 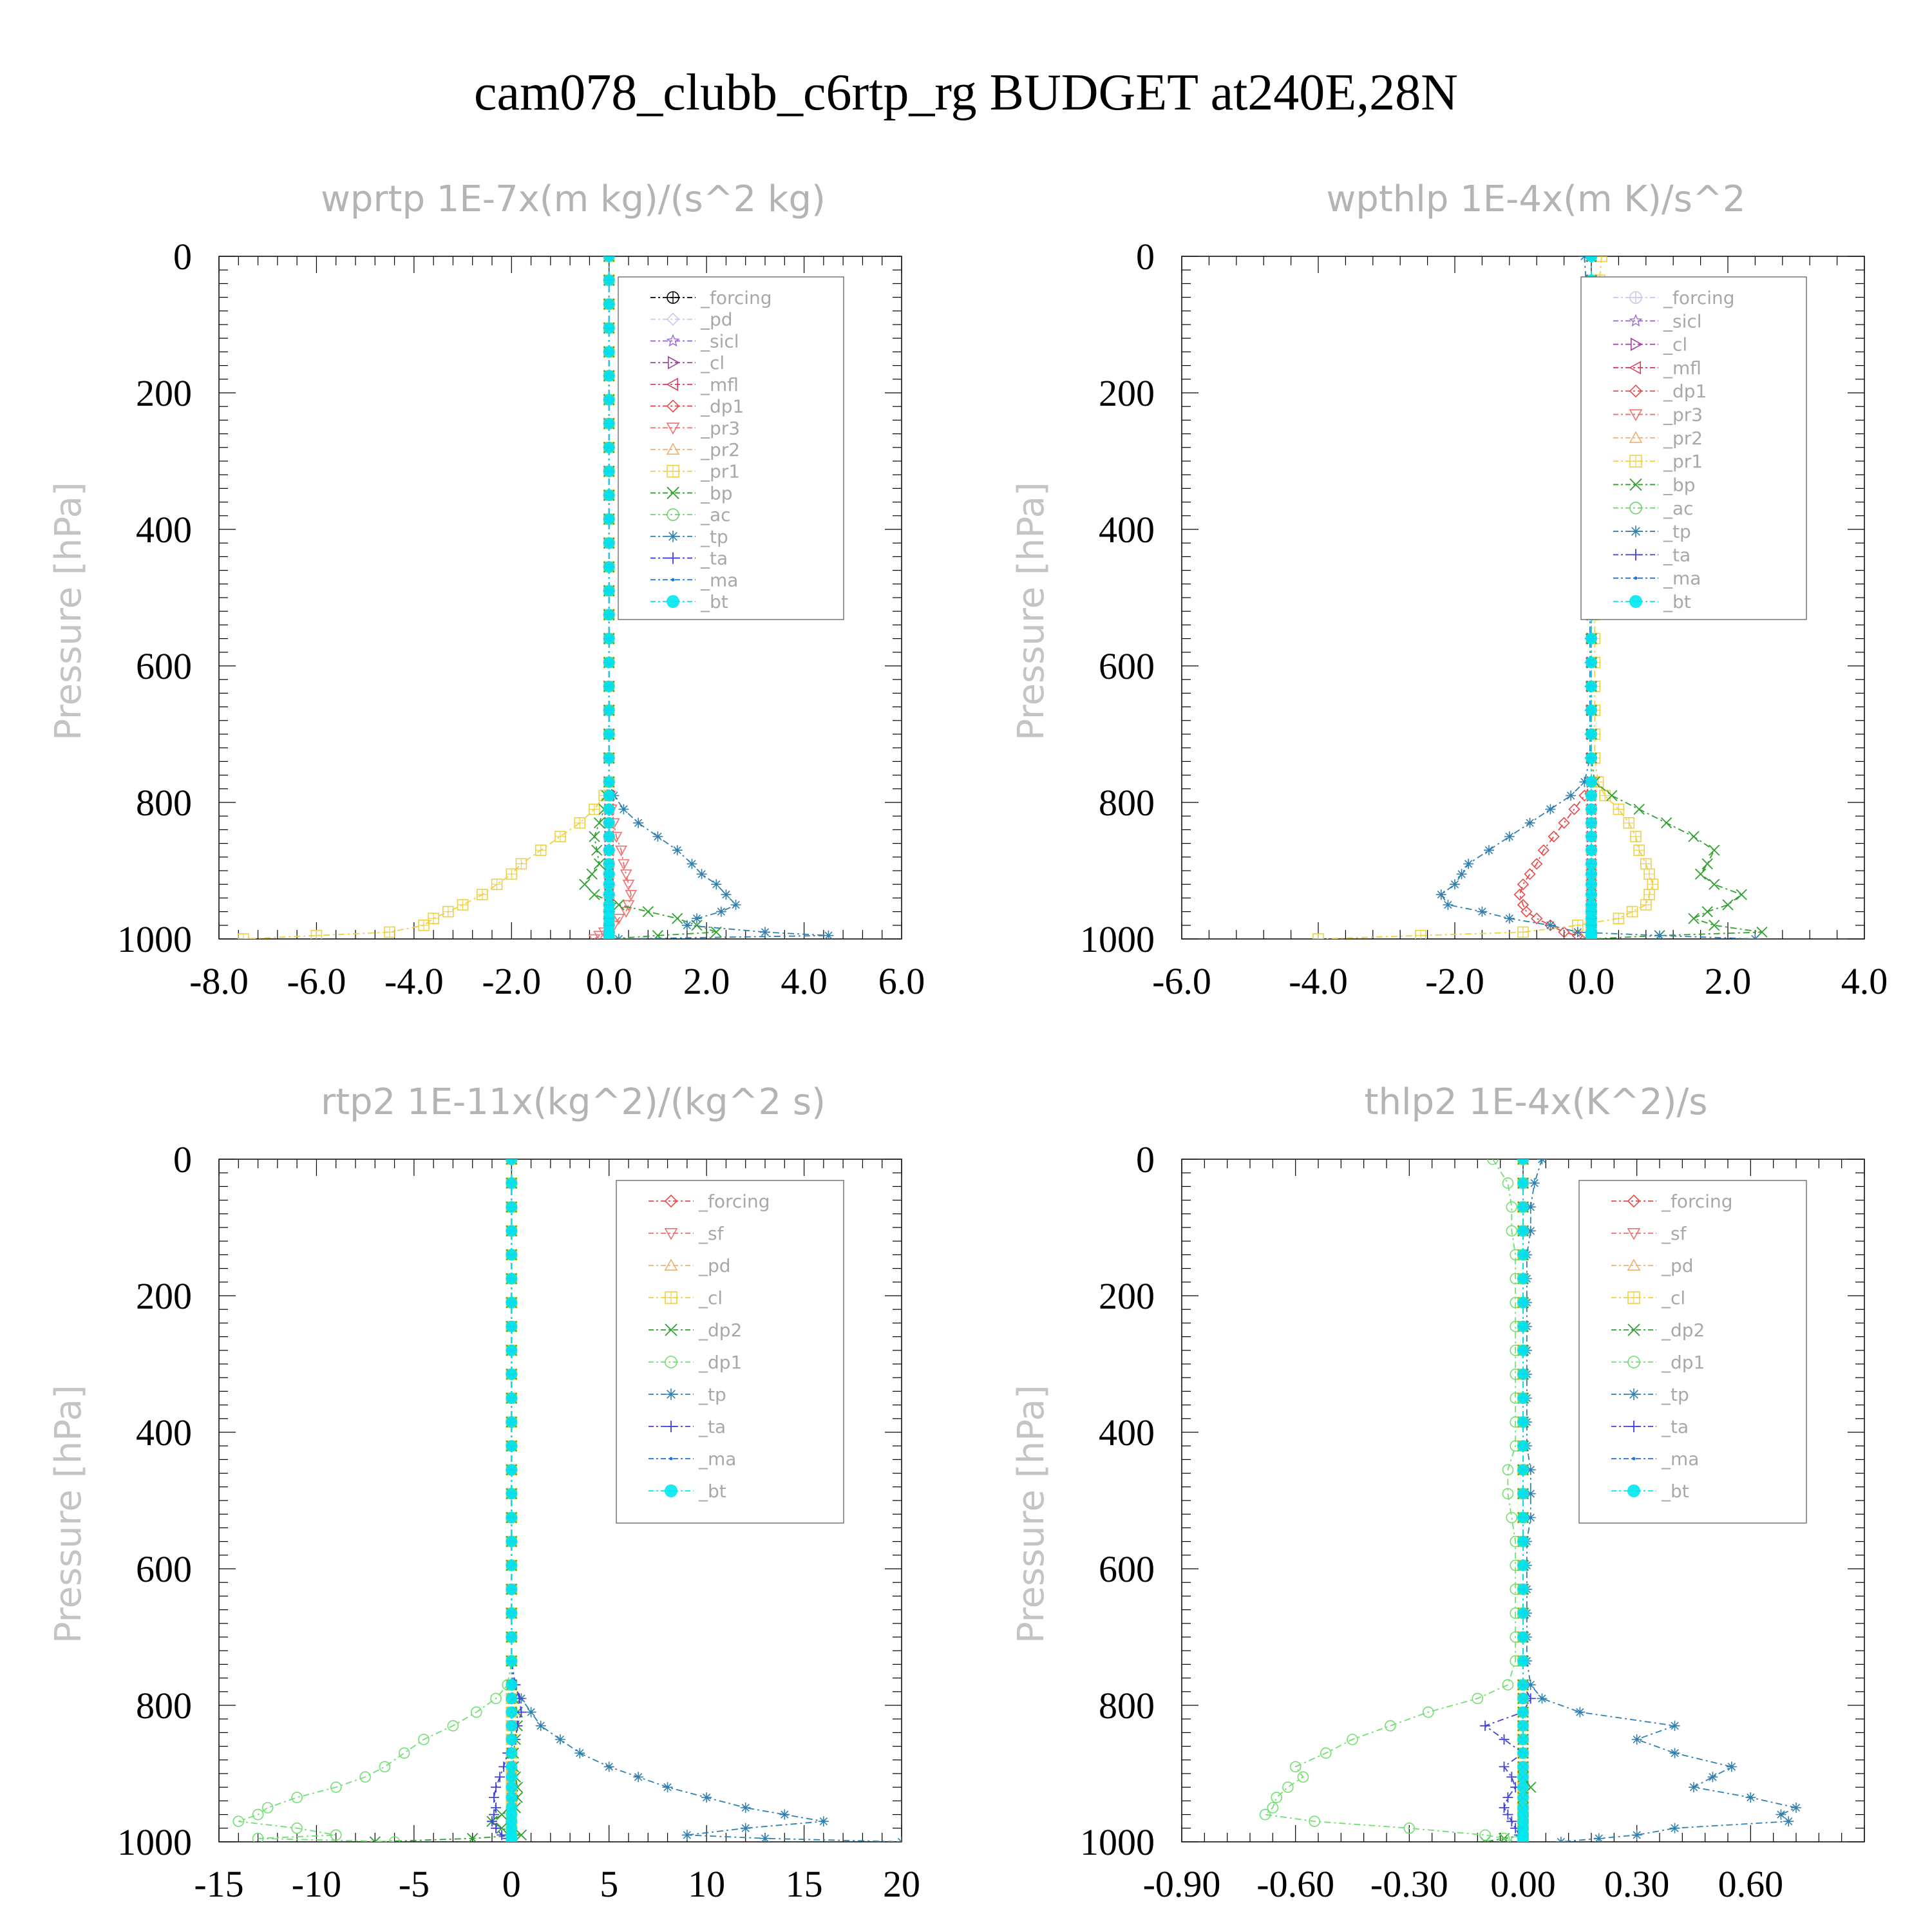 I want to click on legend-label: _bt, so click(x=714, y=602).